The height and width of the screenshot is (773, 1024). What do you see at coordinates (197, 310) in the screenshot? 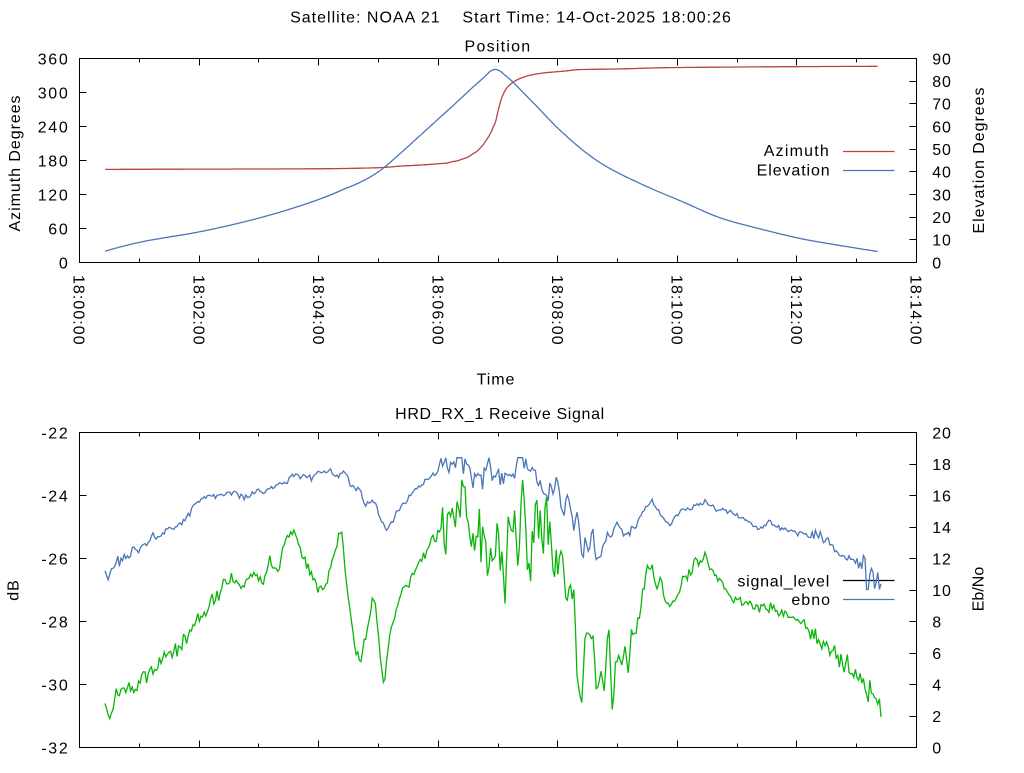
I see `svg-text: 18:02:00` at bounding box center [197, 310].